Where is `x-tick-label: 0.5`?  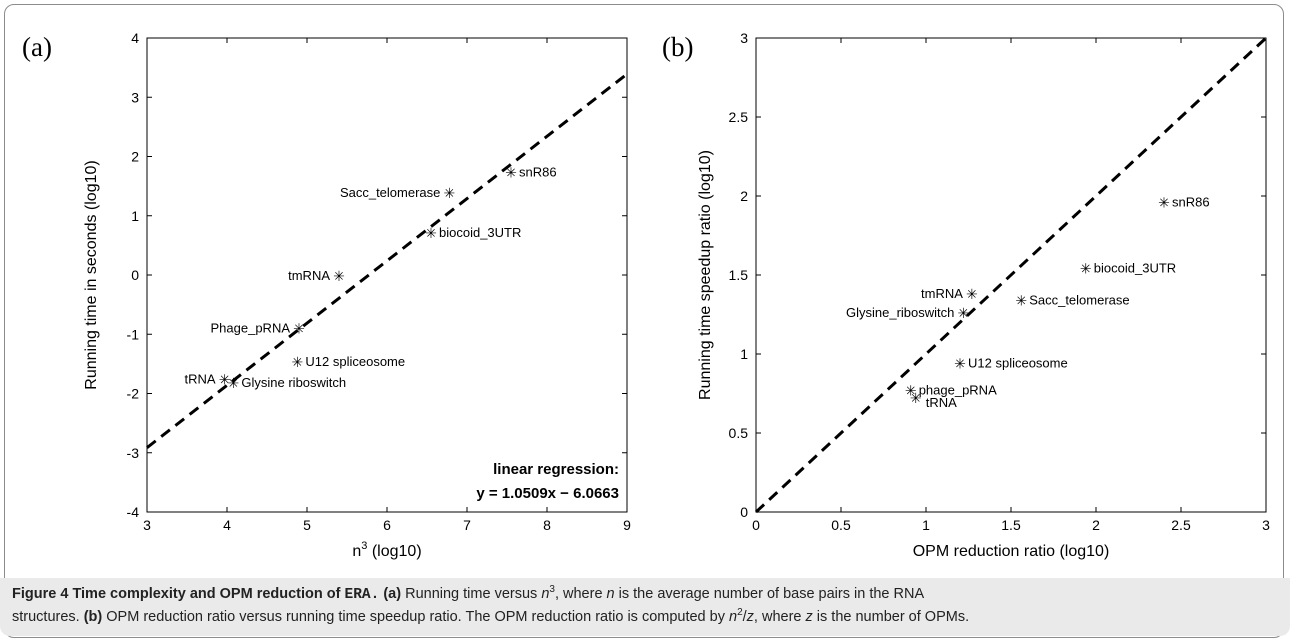
x-tick-label: 0.5 is located at coordinates (841, 525).